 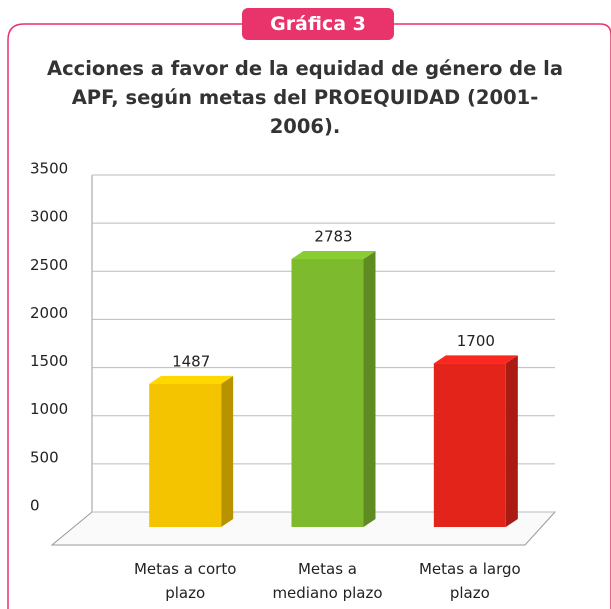 What do you see at coordinates (49, 409) in the screenshot?
I see `y-tick-label: 1000` at bounding box center [49, 409].